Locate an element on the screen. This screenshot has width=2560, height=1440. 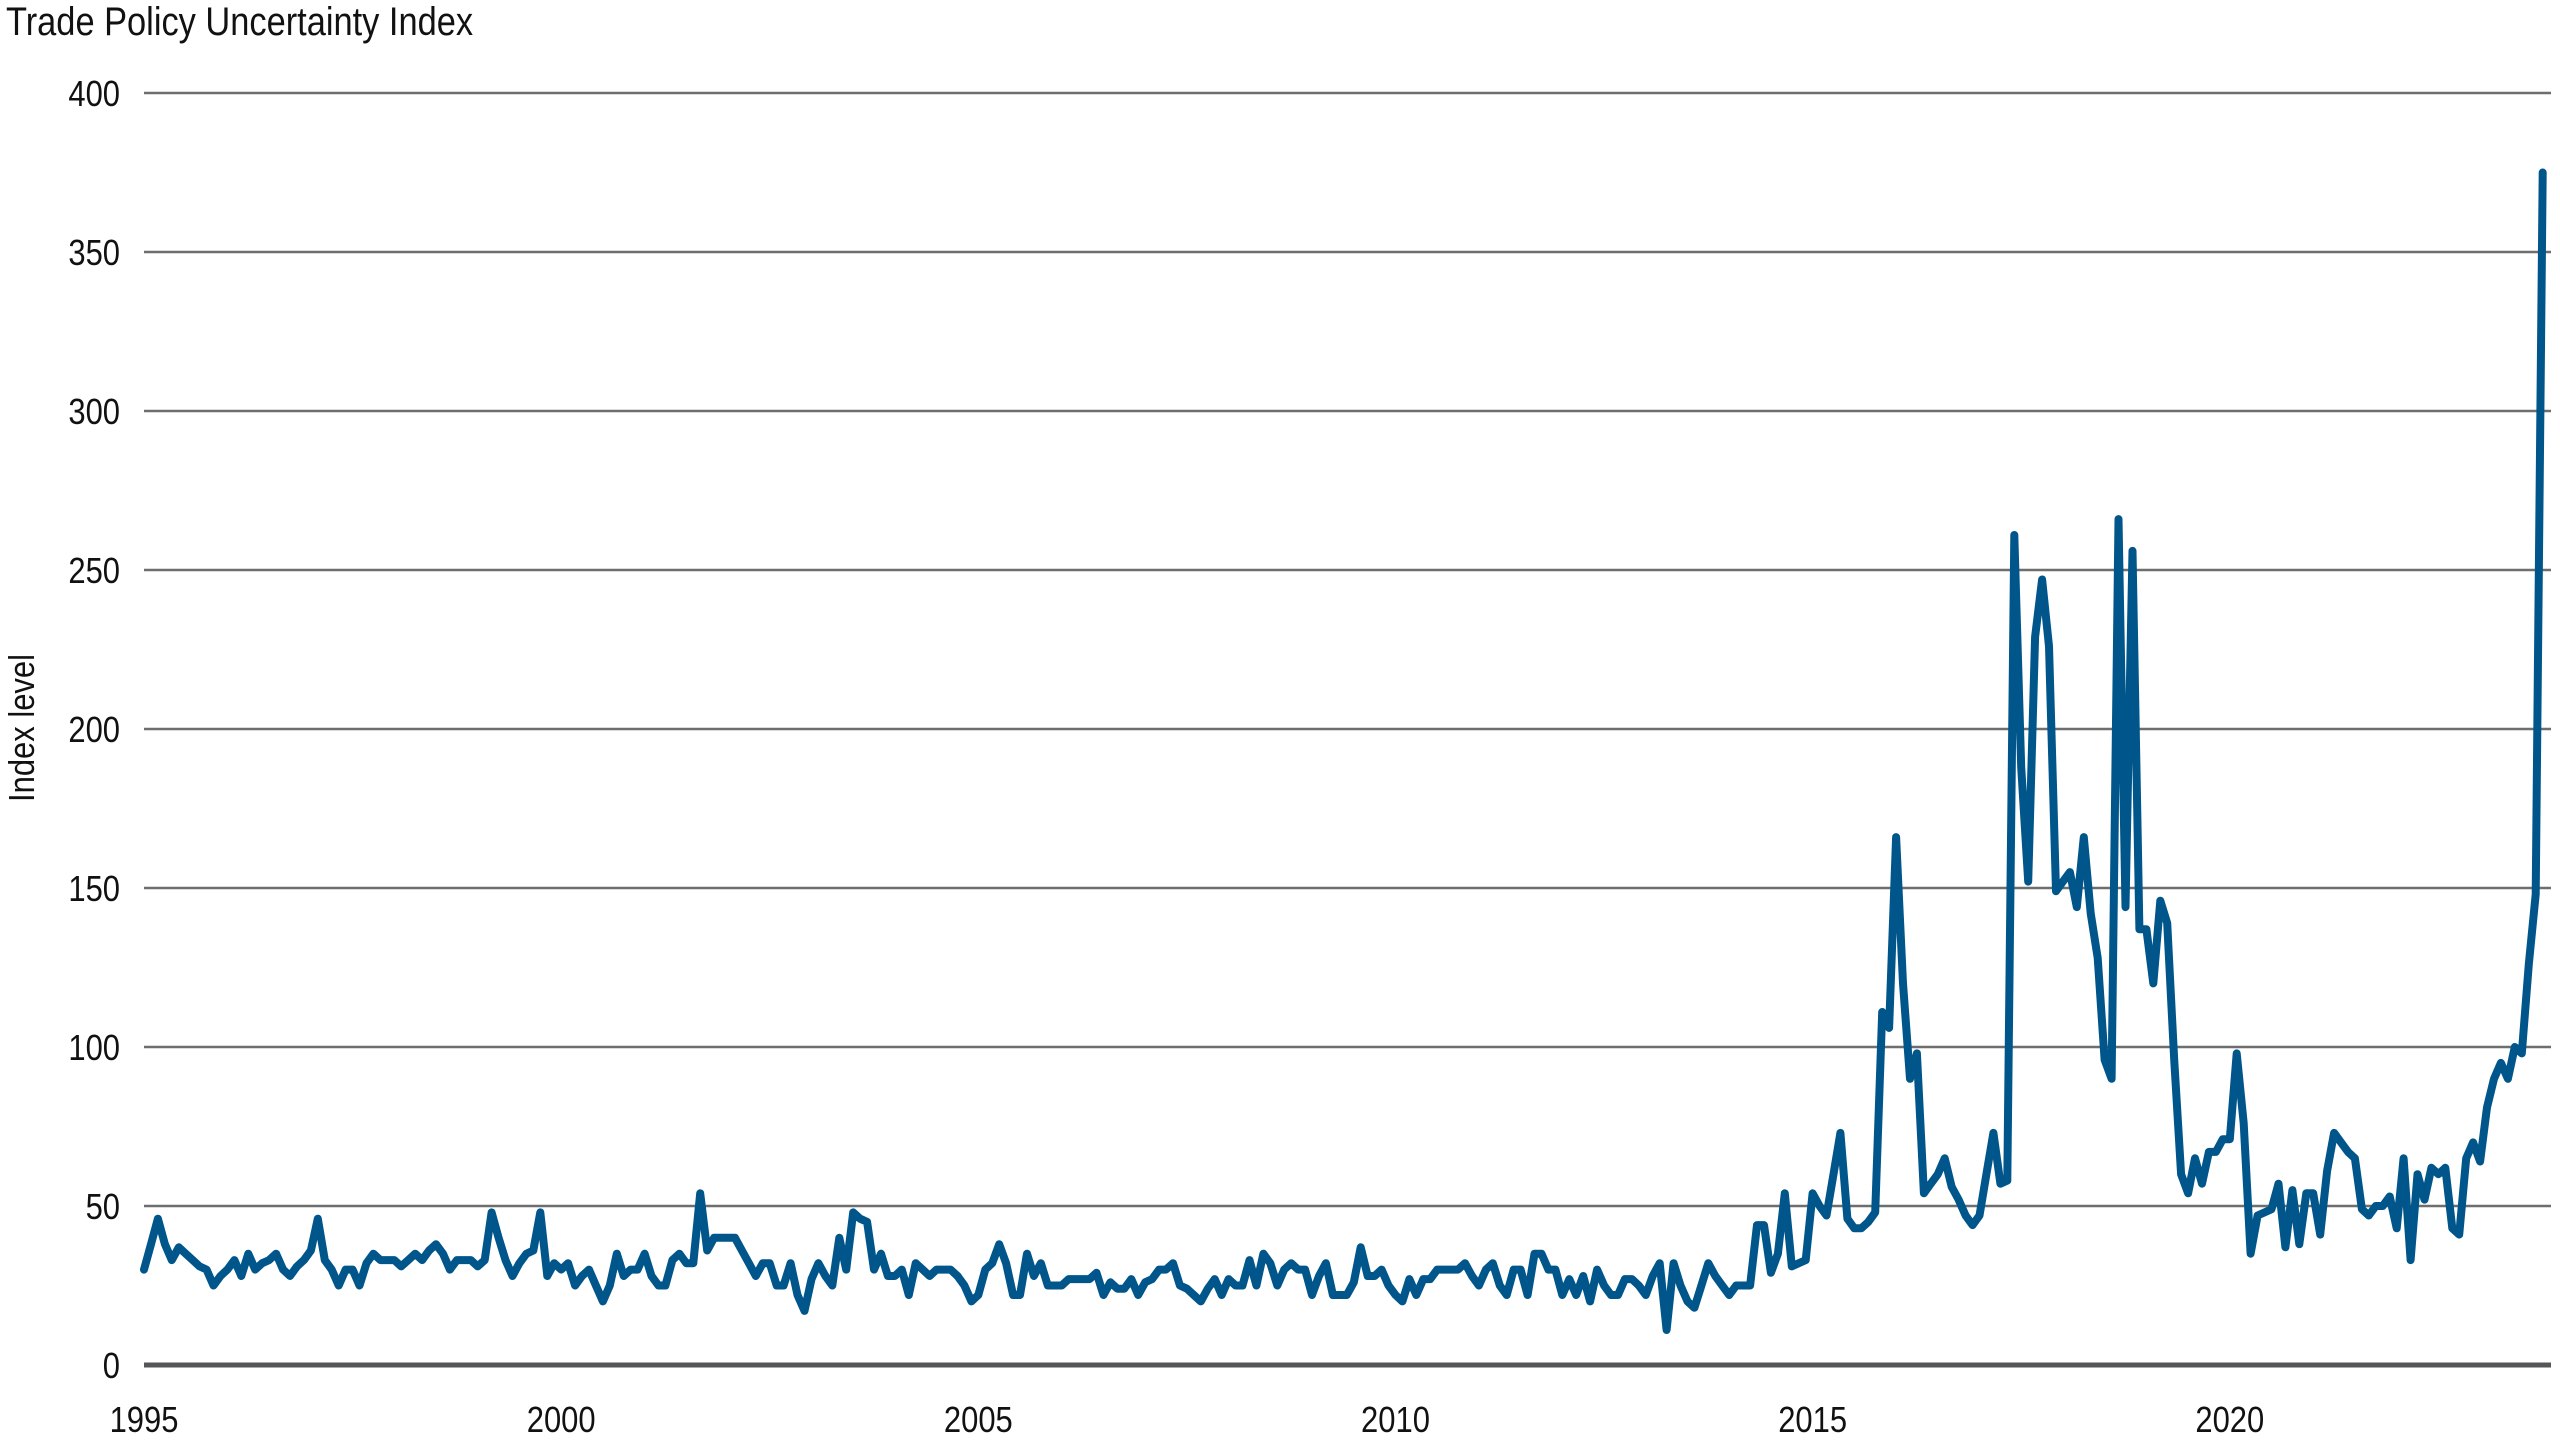
x-tick-label: 1995 is located at coordinates (144, 1420).